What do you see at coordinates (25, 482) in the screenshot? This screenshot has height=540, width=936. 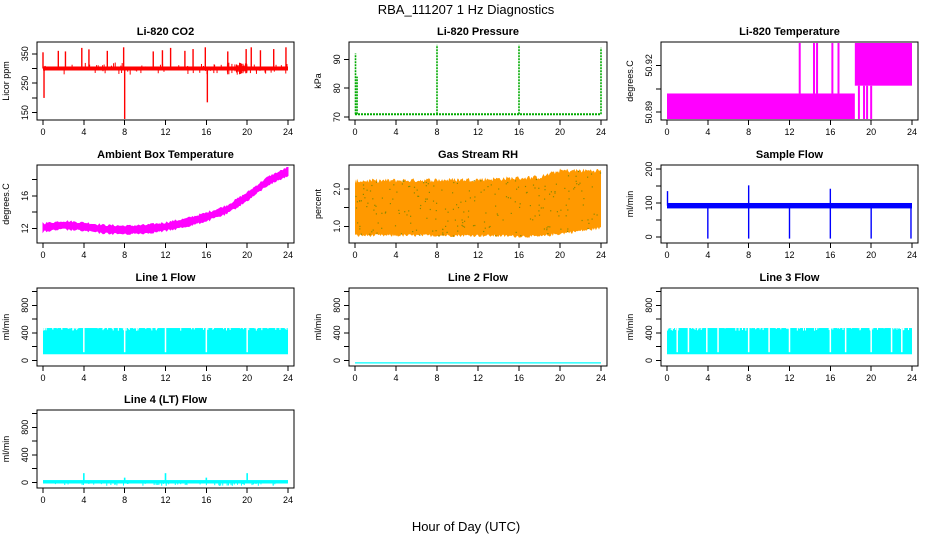 I see `y-tick-label: 0` at bounding box center [25, 482].